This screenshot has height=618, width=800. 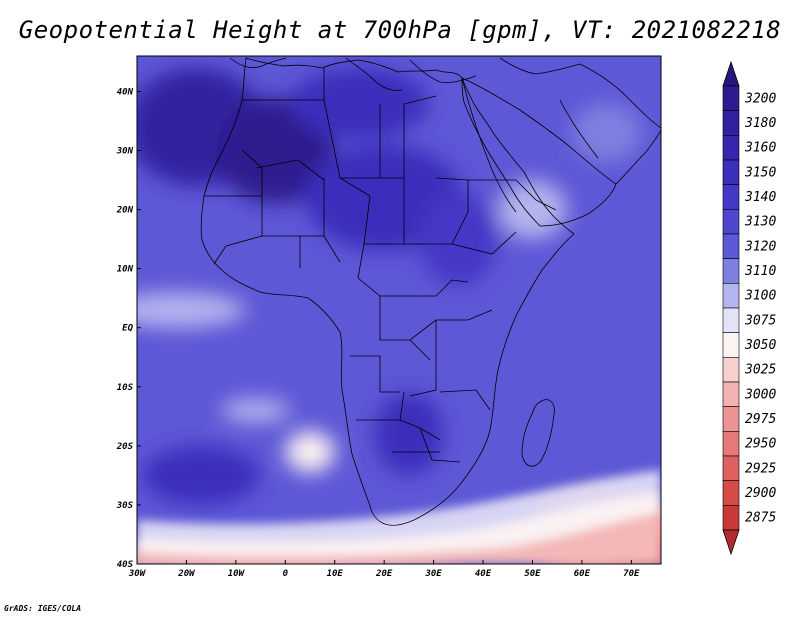 I want to click on credit-text: GrADS: IGES/COLA, so click(x=43, y=608).